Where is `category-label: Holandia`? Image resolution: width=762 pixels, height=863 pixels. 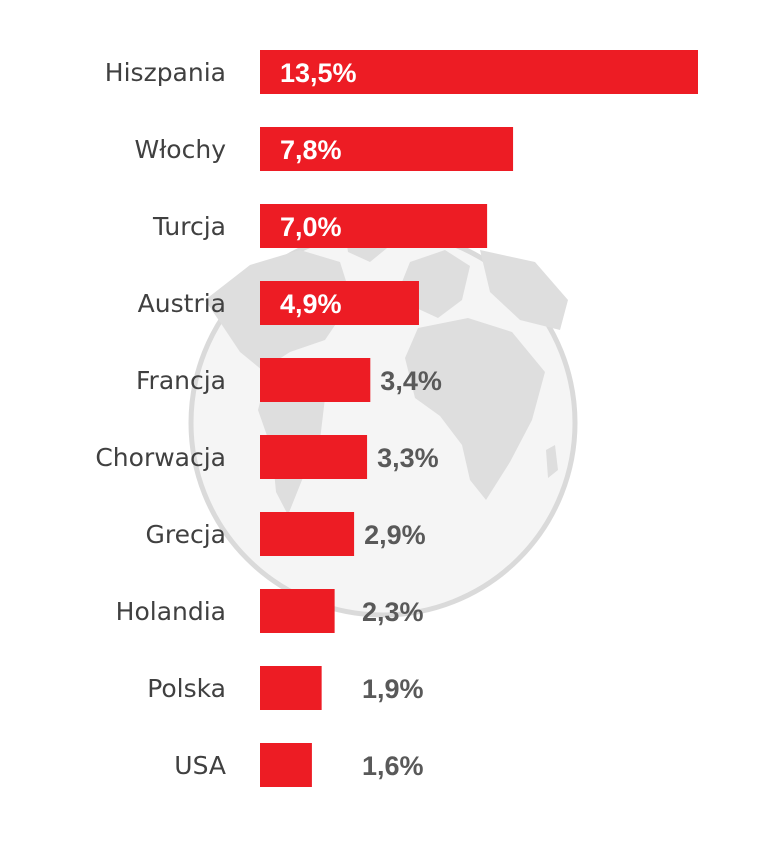
category-label: Holandia is located at coordinates (171, 611).